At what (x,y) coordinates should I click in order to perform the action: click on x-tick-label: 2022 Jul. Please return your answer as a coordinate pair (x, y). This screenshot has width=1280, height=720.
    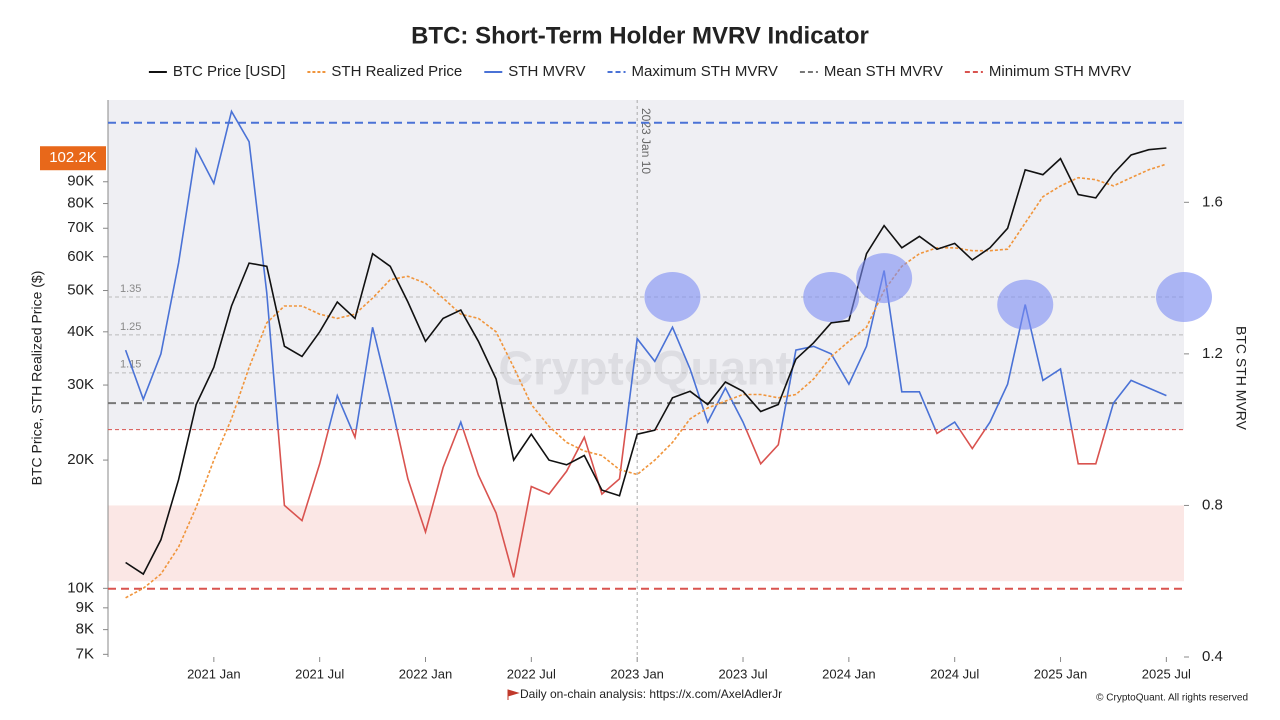
    Looking at the image, I should click on (531, 673).